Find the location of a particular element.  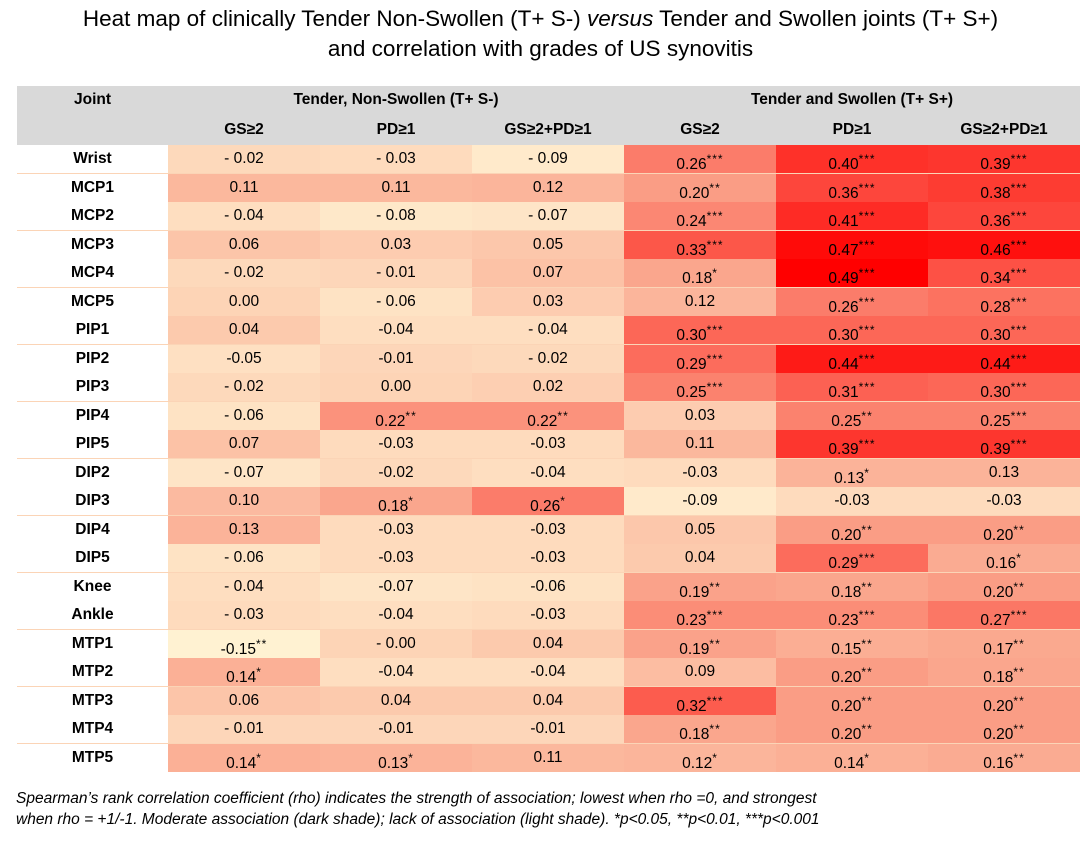

cell-value: -0.15 is located at coordinates (238, 649).